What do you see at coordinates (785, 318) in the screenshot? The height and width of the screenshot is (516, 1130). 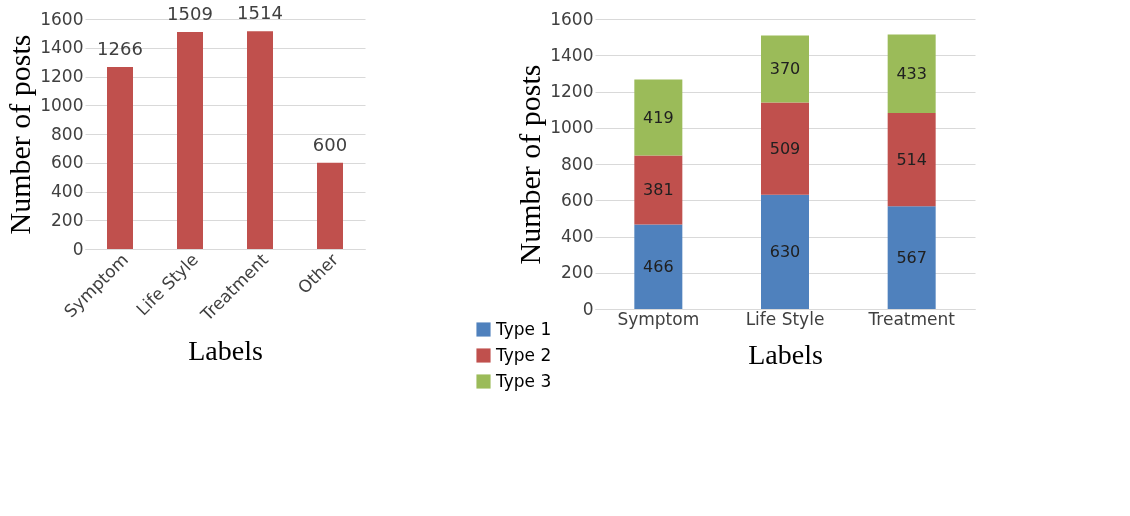 I see `x-tick-label: Life Style` at bounding box center [785, 318].